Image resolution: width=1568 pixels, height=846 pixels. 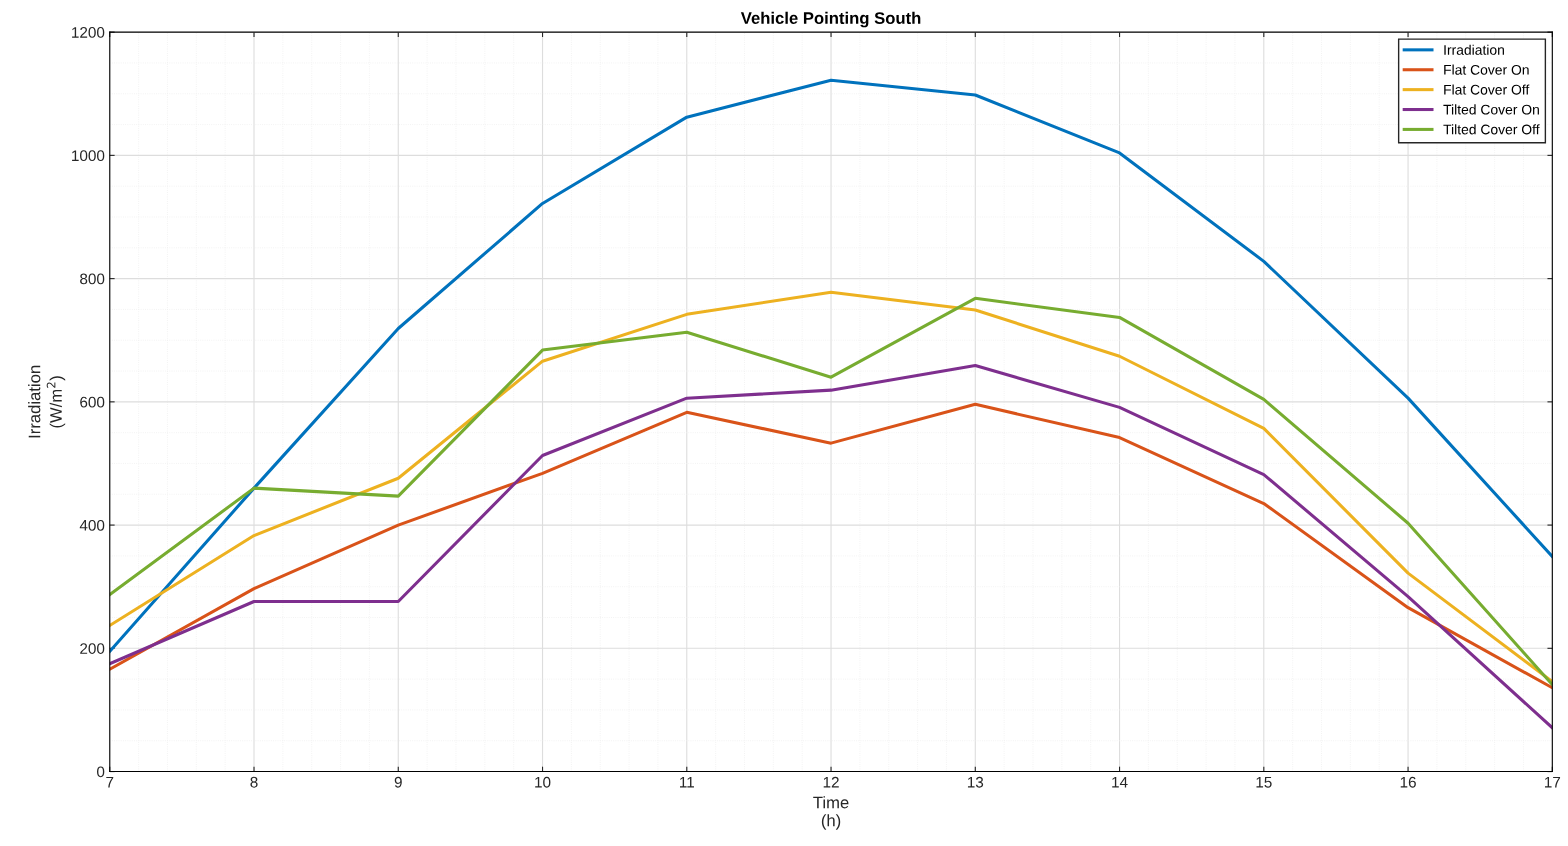 What do you see at coordinates (687, 782) in the screenshot?
I see `x-tick-label: 11` at bounding box center [687, 782].